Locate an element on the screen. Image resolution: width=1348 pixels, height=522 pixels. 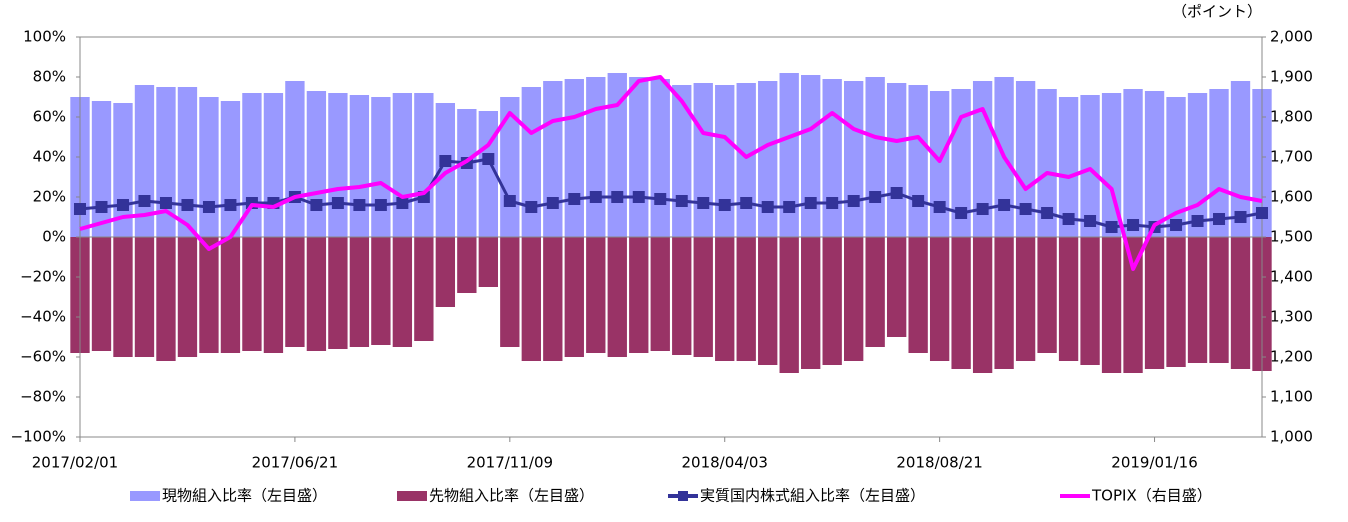
legend-label: 実質国内株式組入比率（左目盛） is located at coordinates (812, 496).